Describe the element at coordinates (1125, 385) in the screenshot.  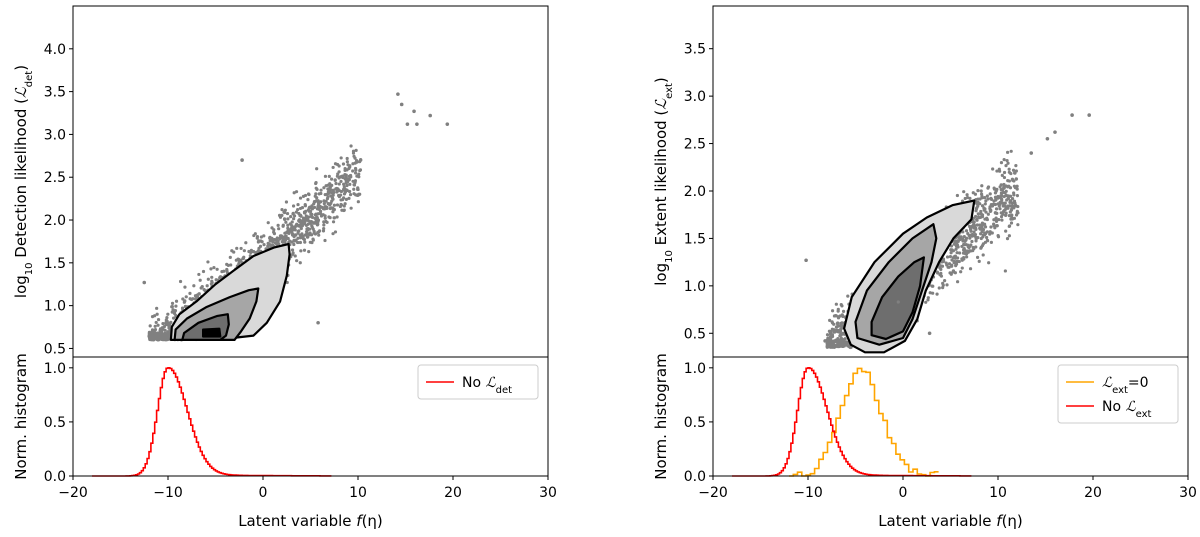
I see `legend-entry: ℒext=0` at that location.